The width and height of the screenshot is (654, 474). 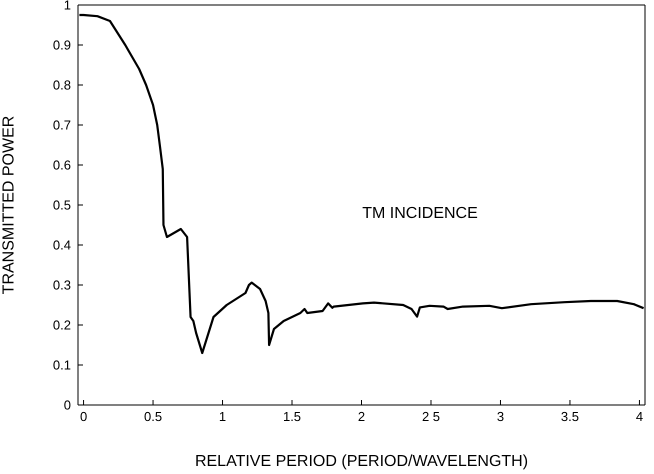 I want to click on y-tick-label: 0.6, so click(x=61, y=165).